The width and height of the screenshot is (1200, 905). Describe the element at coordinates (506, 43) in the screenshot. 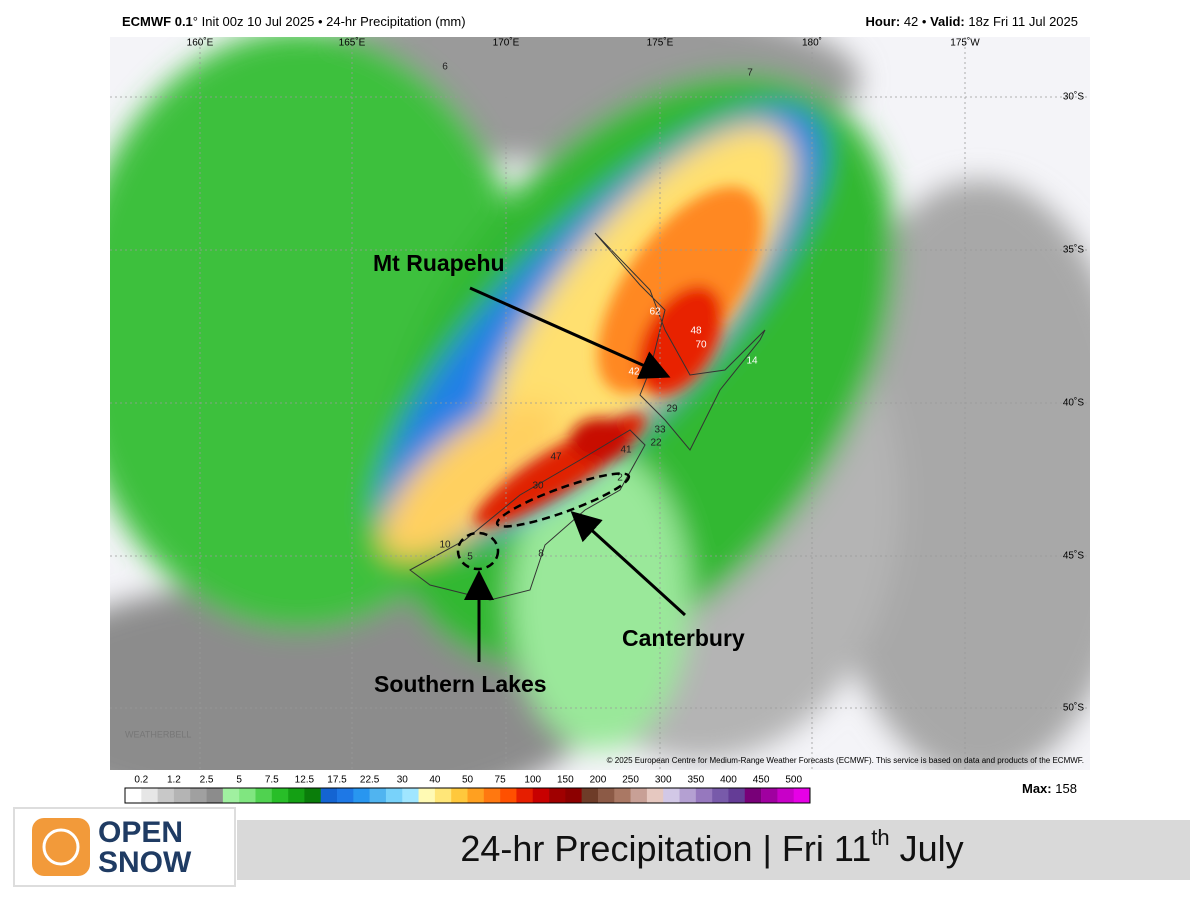

I see `lon-label: 170˚E` at that location.